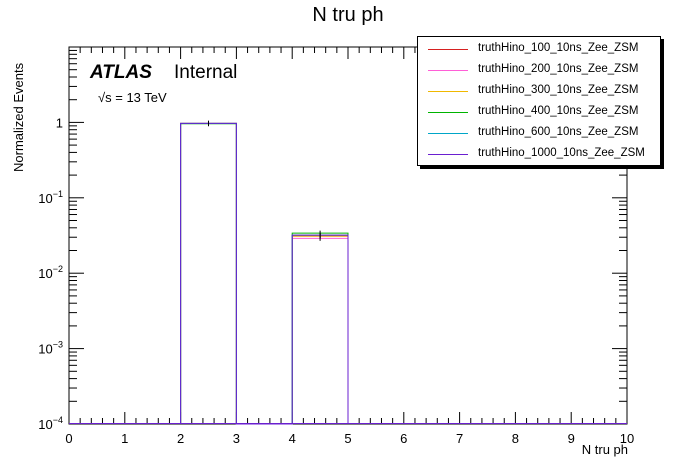 This screenshot has height=472, width=696. What do you see at coordinates (236, 438) in the screenshot?
I see `x-tick-label: 3` at bounding box center [236, 438].